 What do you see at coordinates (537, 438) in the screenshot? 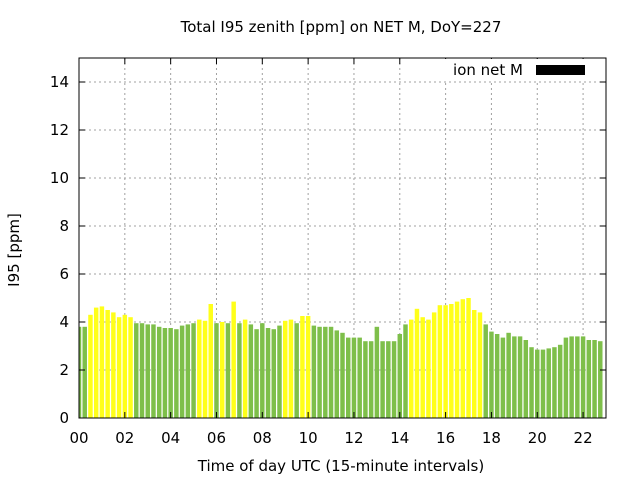
I see `x-tick-label: 20` at bounding box center [537, 438].